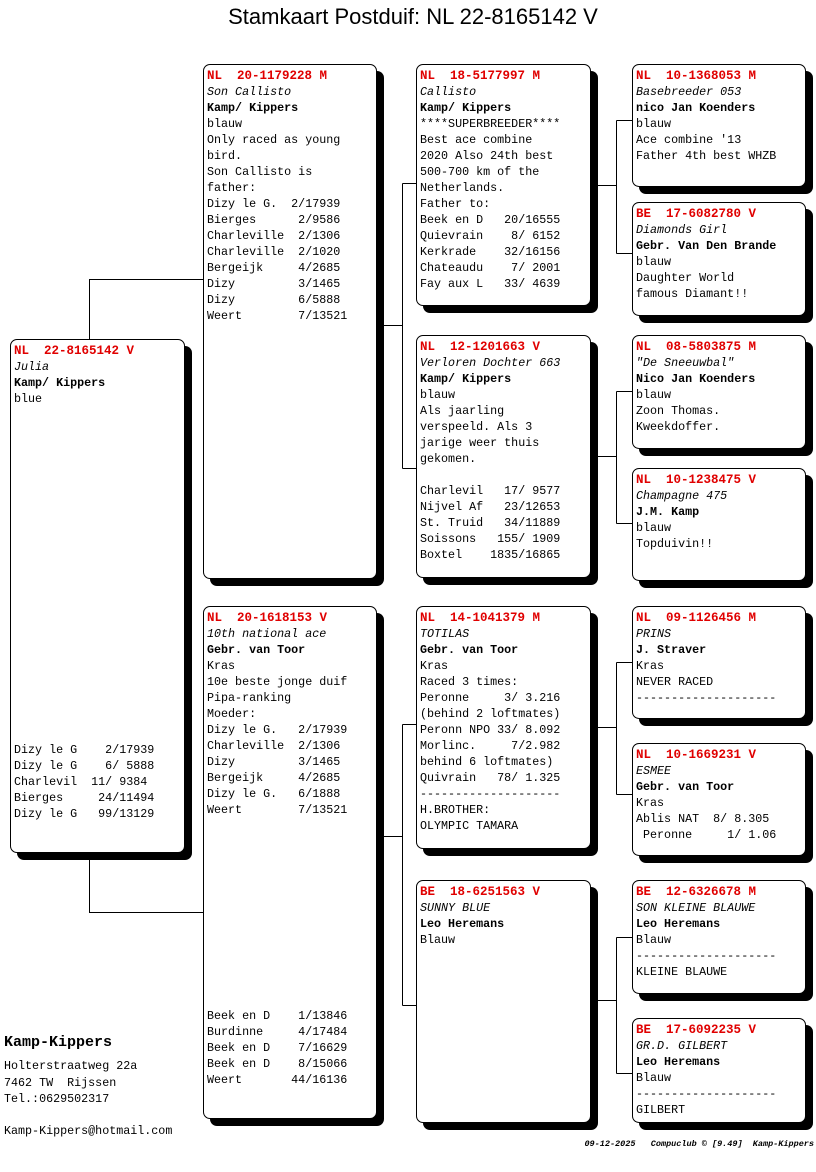 Image resolution: width=816 pixels, height=1172 pixels. What do you see at coordinates (455, 204) in the screenshot?
I see `info-line: Father to:` at bounding box center [455, 204].